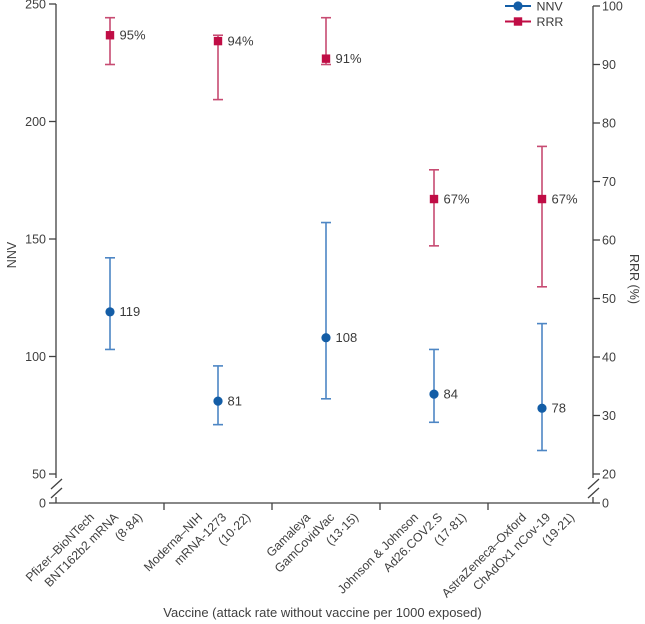 The height and width of the screenshot is (624, 645). Describe the element at coordinates (609, 182) in the screenshot. I see `right-axis-tick-label: 70` at that location.